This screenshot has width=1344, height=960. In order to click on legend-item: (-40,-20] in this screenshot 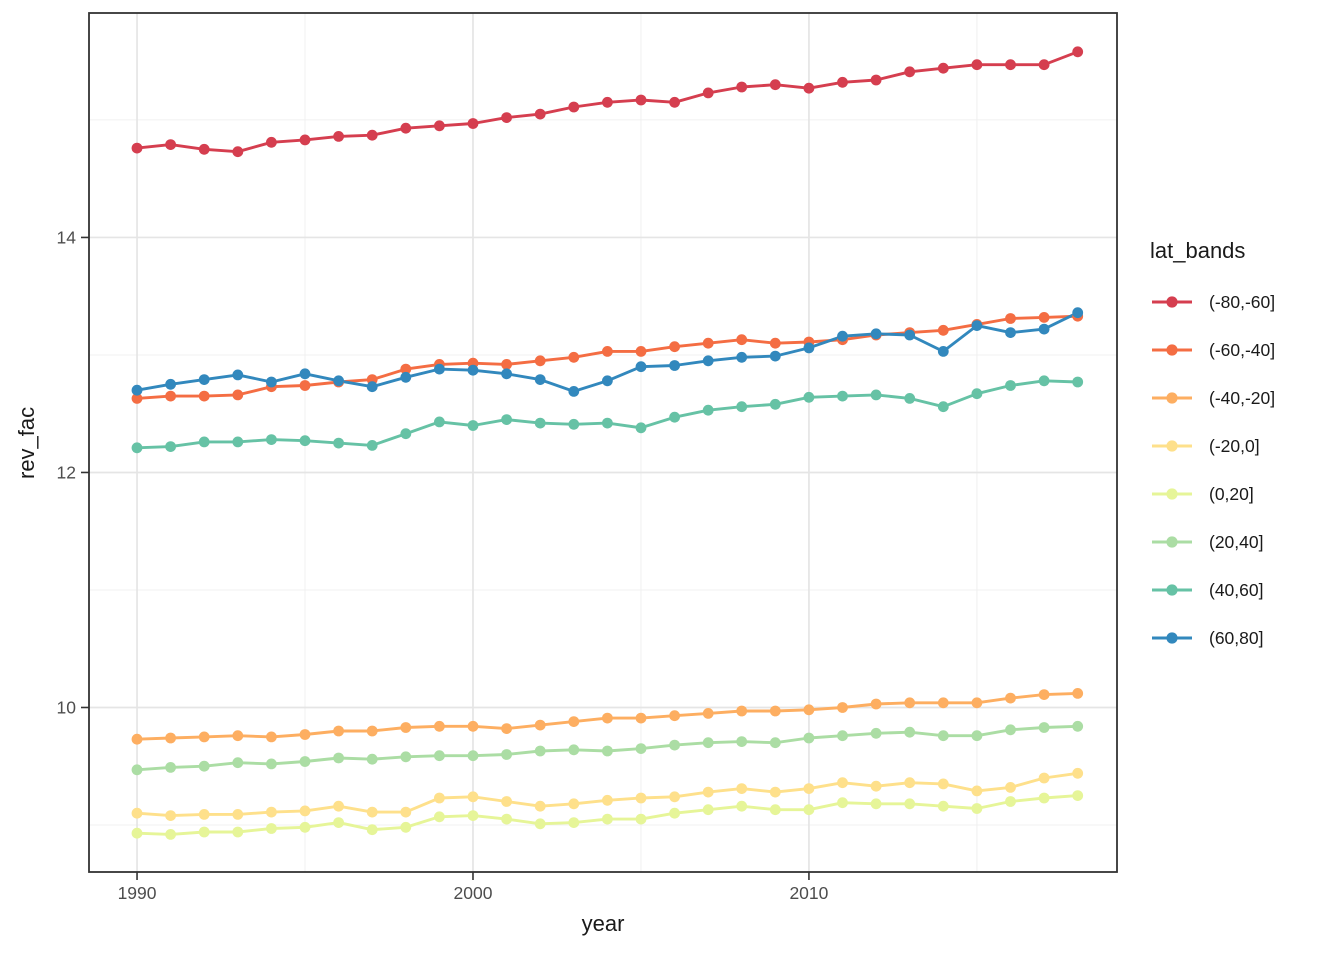, I will do `click(1245, 398)`.